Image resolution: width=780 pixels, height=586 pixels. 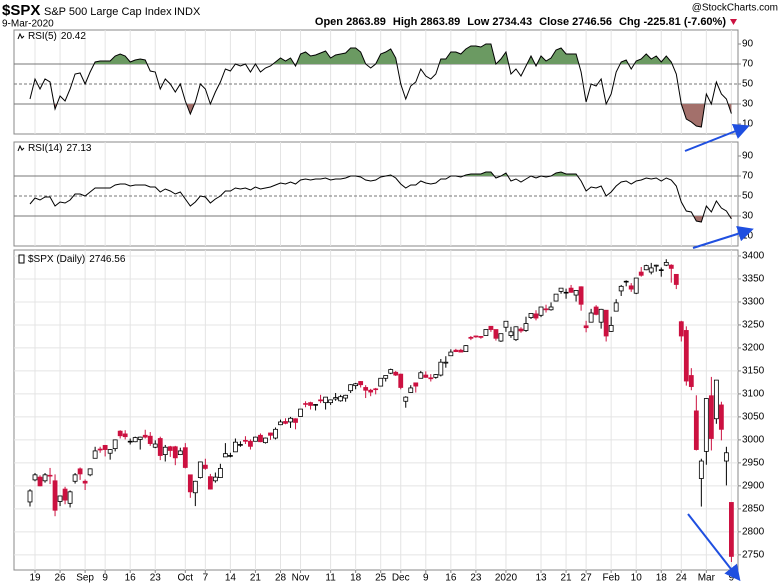 What do you see at coordinates (748, 64) in the screenshot?
I see `y-tick-label: 70` at bounding box center [748, 64].